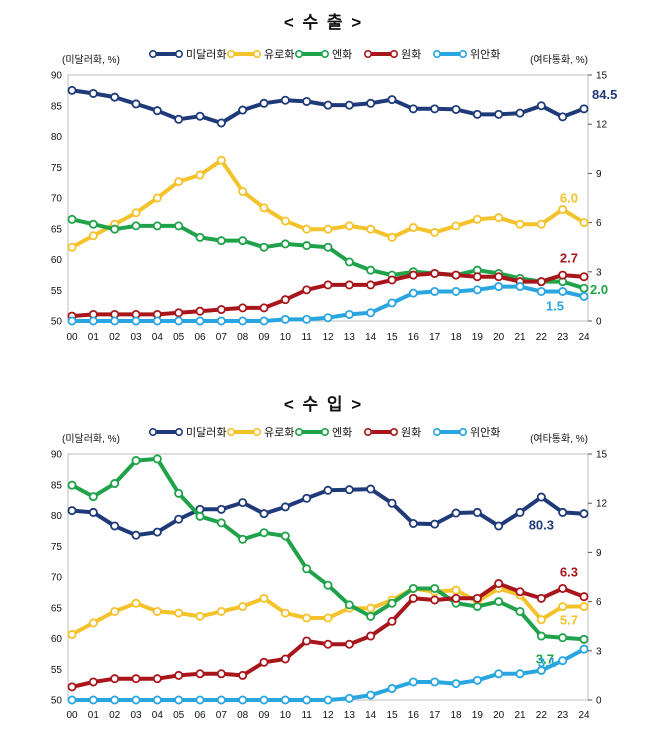 This screenshot has width=647, height=732. I want to click on end-value-label: 3.1, so click(547, 662).